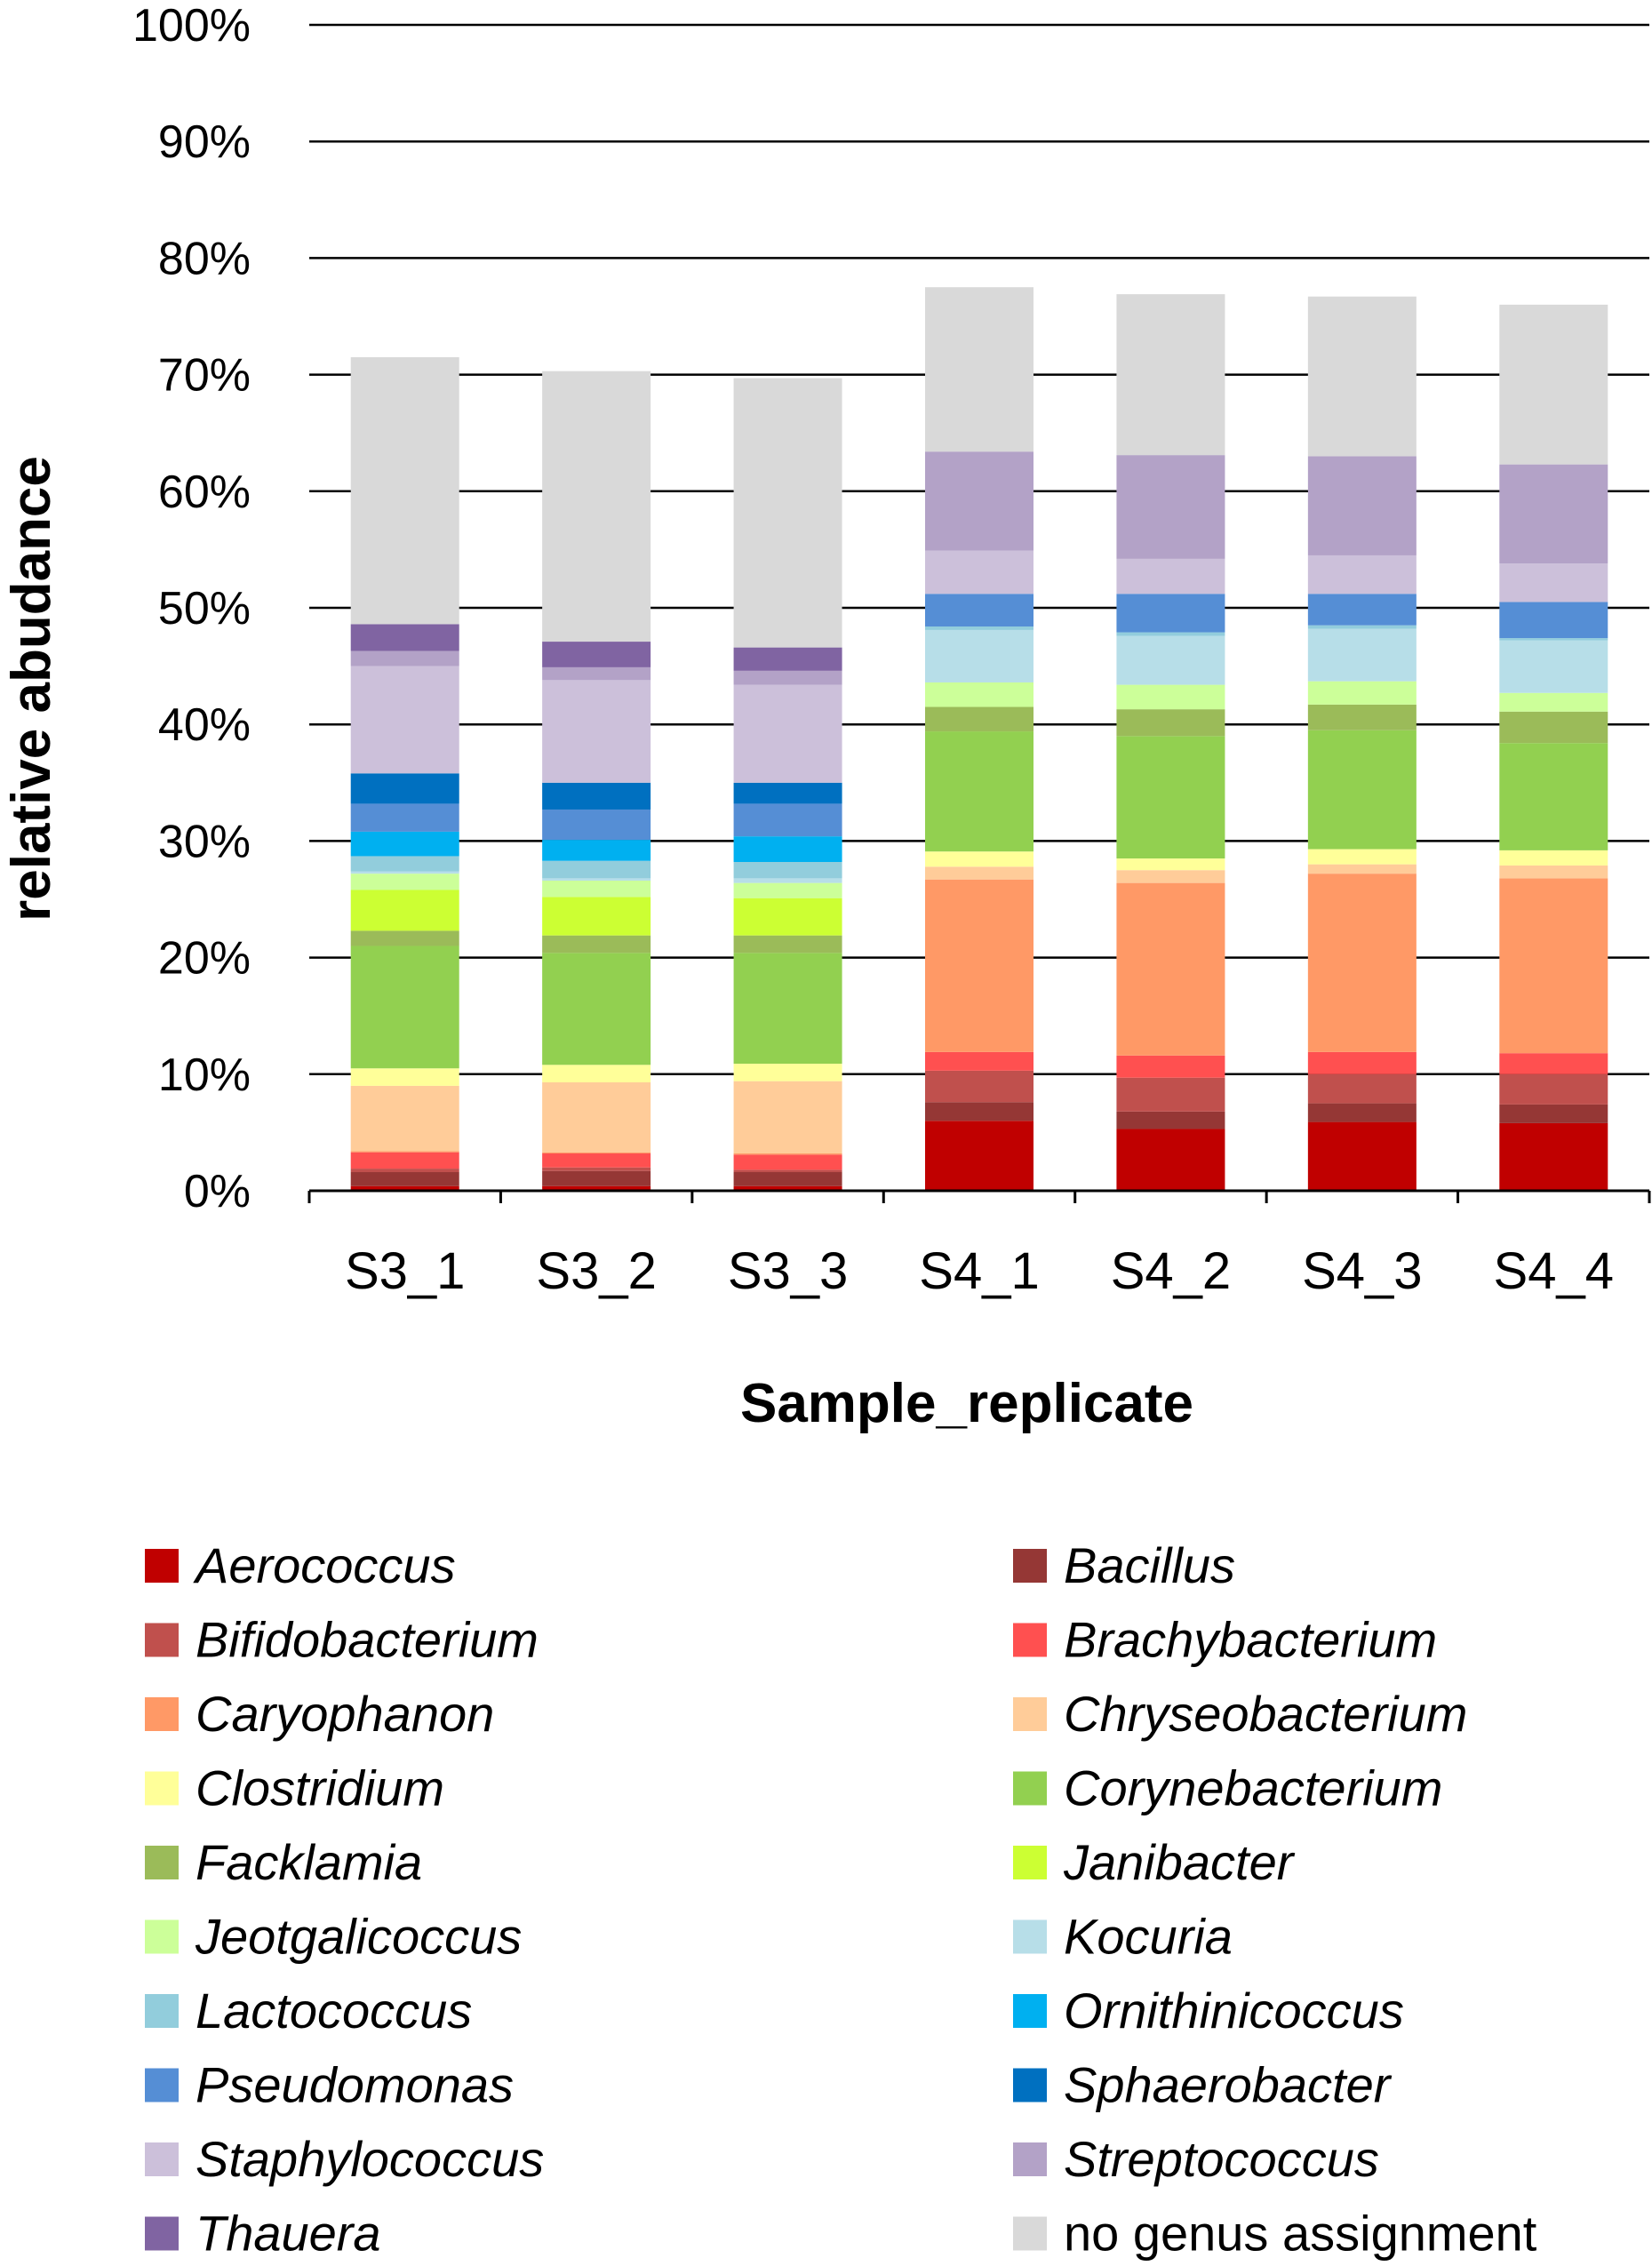 Image resolution: width=1652 pixels, height=2266 pixels. I want to click on x-axis, so click(979, 1196).